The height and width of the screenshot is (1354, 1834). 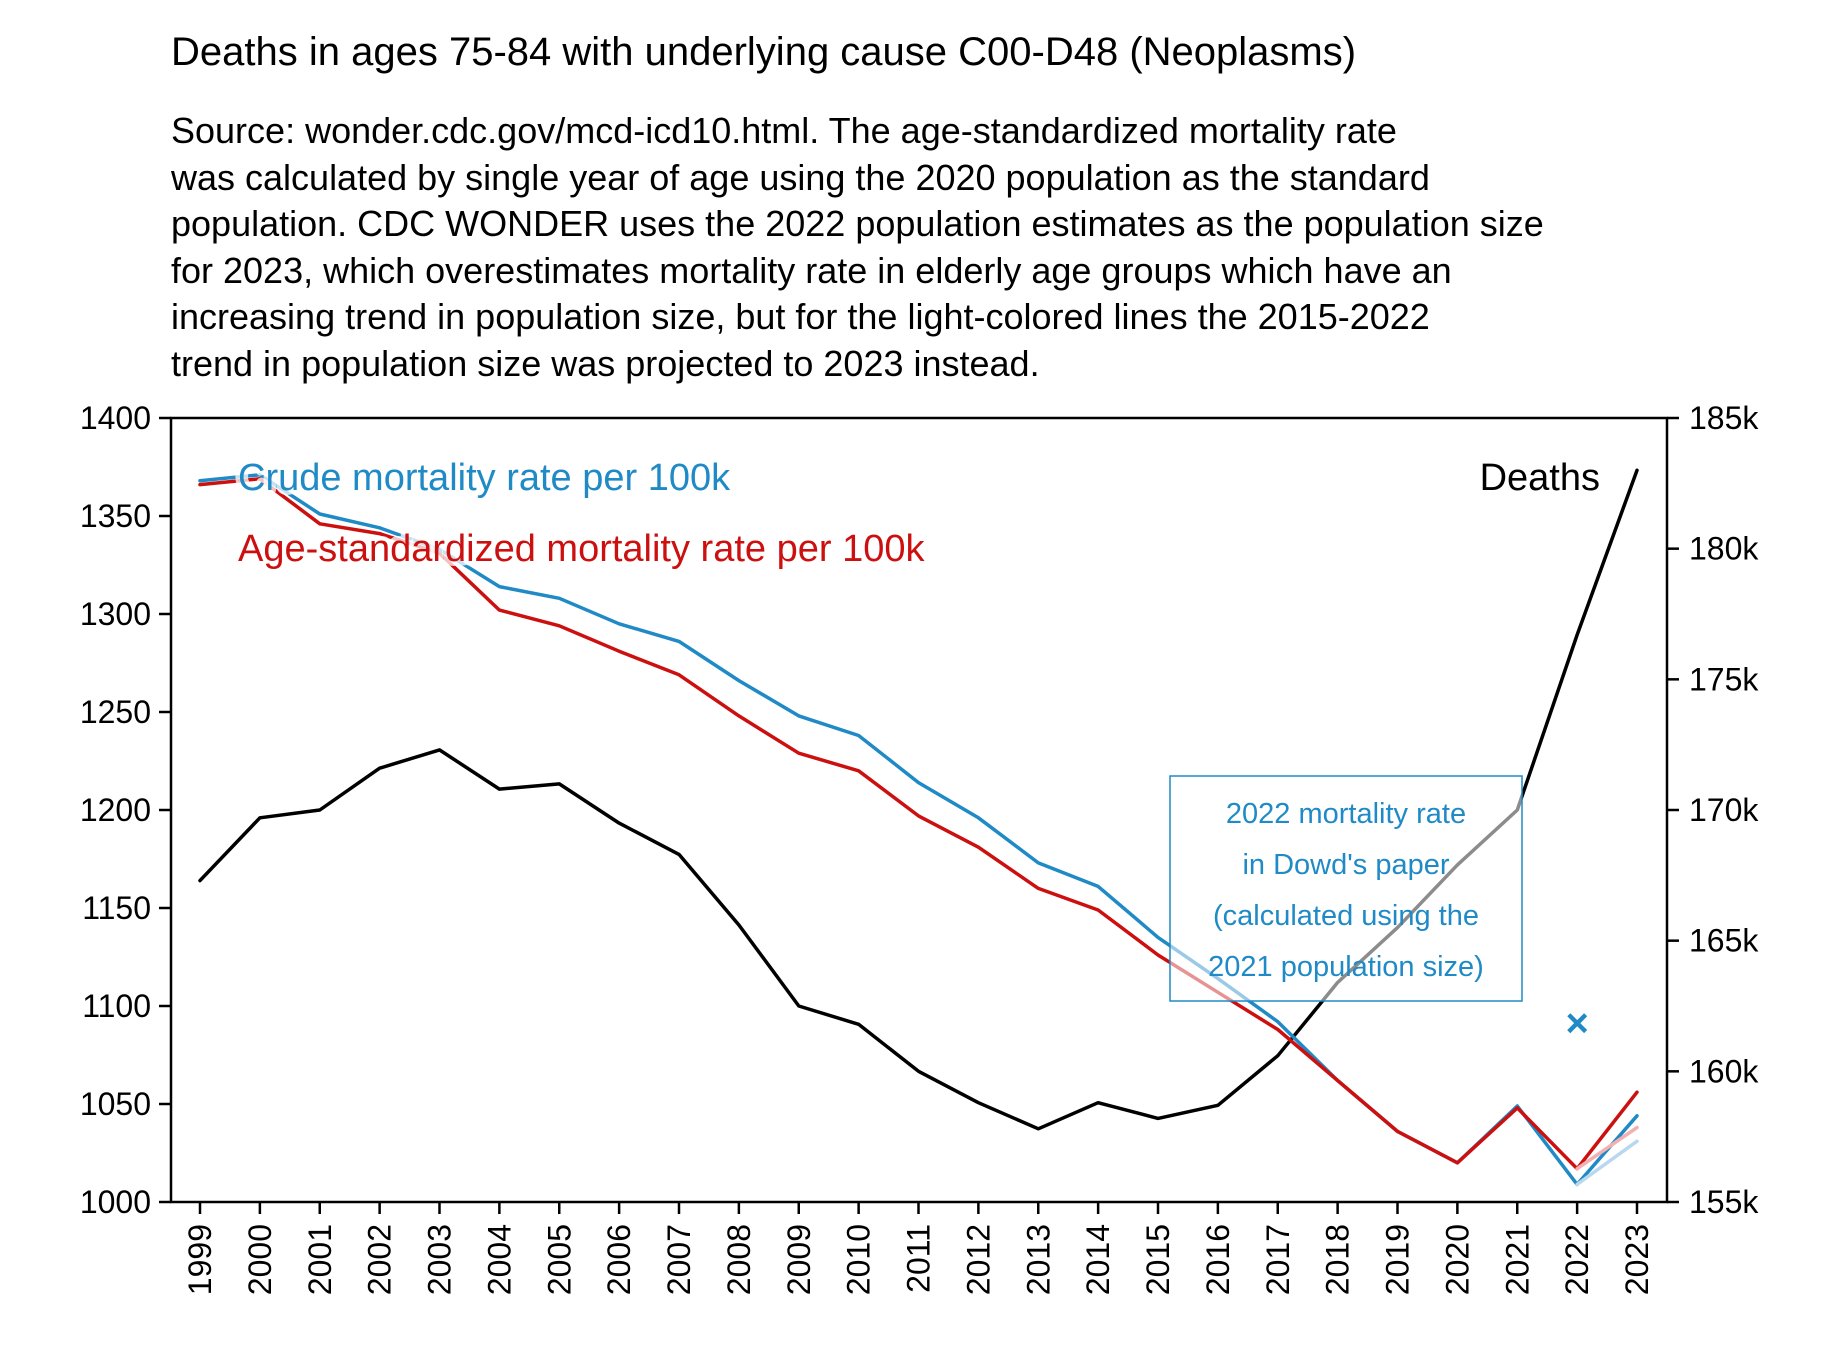 I want to click on y-right-tick-label: 185k, so click(x=1724, y=418).